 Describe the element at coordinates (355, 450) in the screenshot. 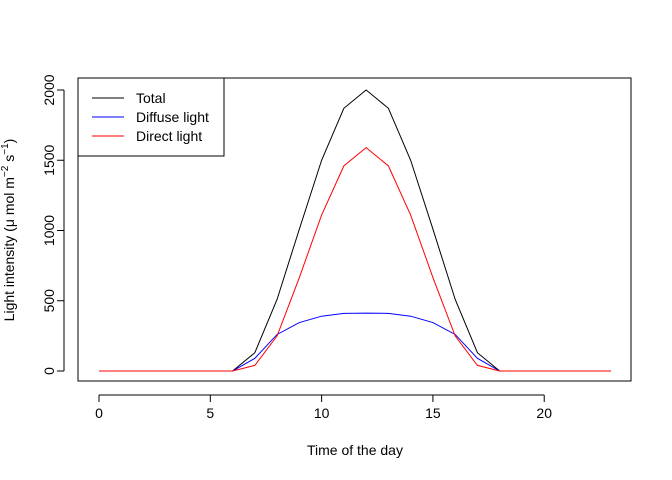

I see `x-axis-title: Time of the day` at that location.